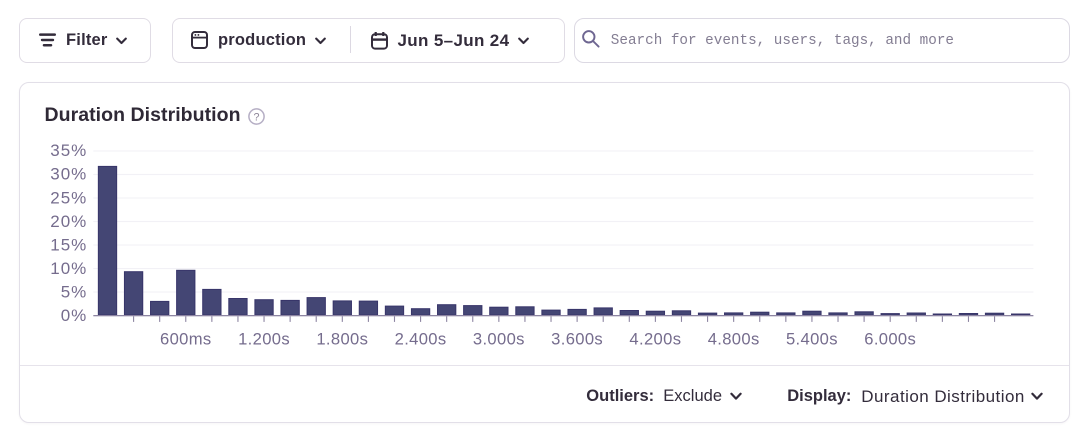  Describe the element at coordinates (577, 339) in the screenshot. I see `svg-text: 3.600s` at that location.